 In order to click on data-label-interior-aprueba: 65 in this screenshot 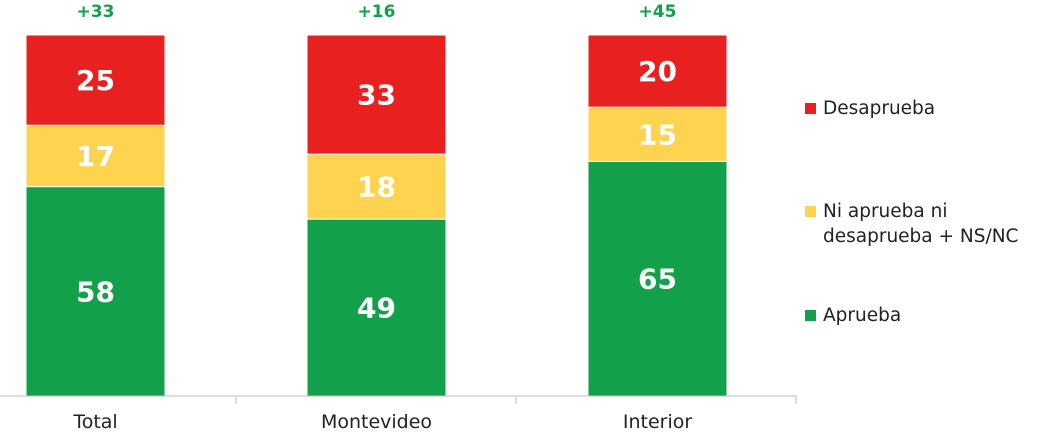, I will do `click(657, 279)`.